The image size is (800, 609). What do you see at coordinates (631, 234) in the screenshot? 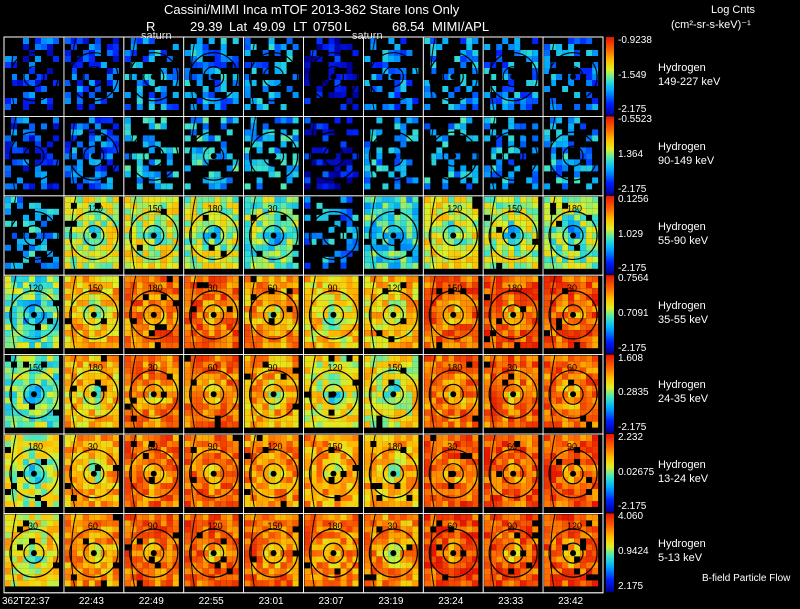
I see `colorbar-mid-label: 1.029` at bounding box center [631, 234].